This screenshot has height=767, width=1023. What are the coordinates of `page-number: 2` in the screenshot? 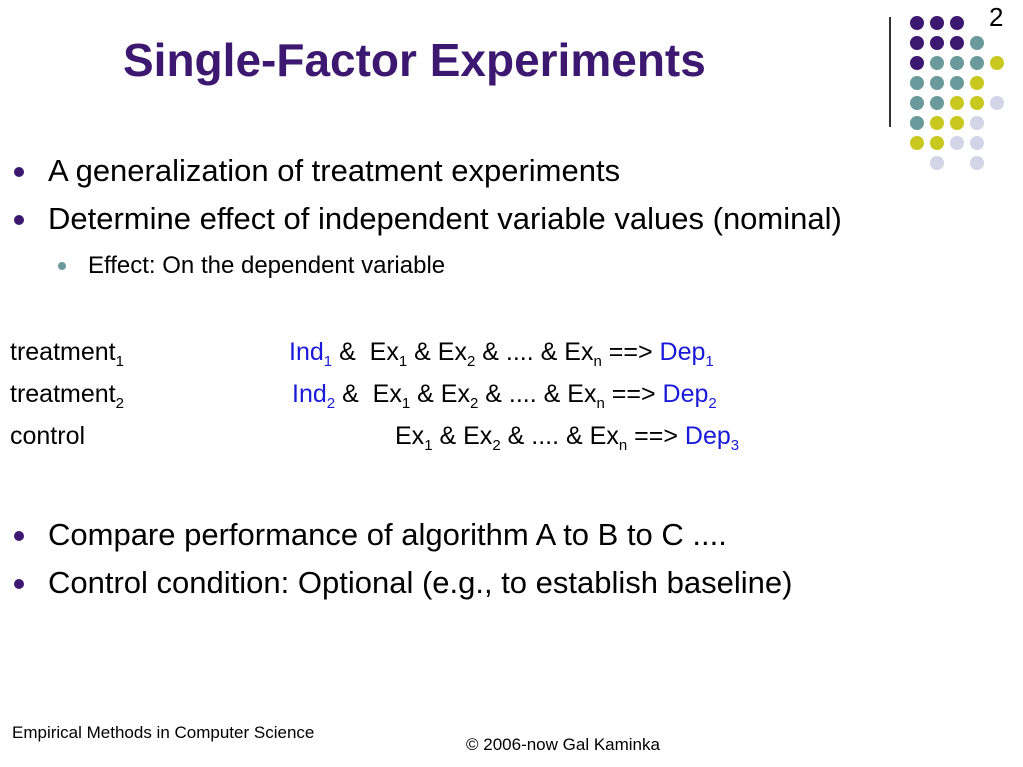 It's located at (996, 17).